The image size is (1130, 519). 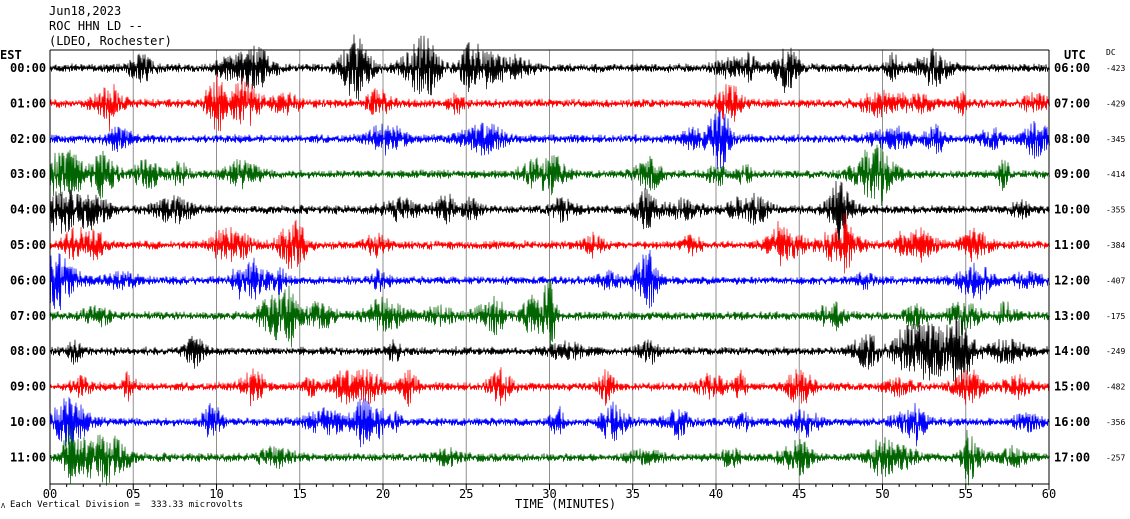 I want to click on chart-date: Jun18,2023, so click(x=85, y=11).